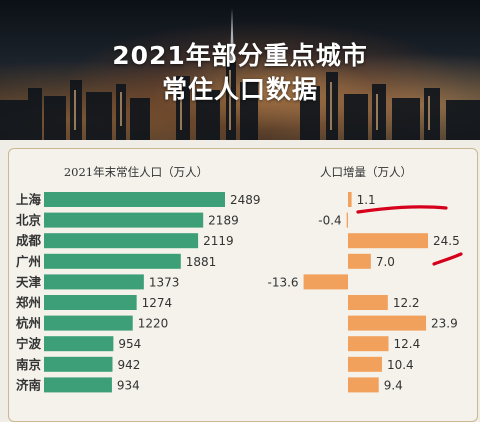 The width and height of the screenshot is (480, 422). What do you see at coordinates (283, 282) in the screenshot?
I see `increase-value-label: -13.6` at bounding box center [283, 282].